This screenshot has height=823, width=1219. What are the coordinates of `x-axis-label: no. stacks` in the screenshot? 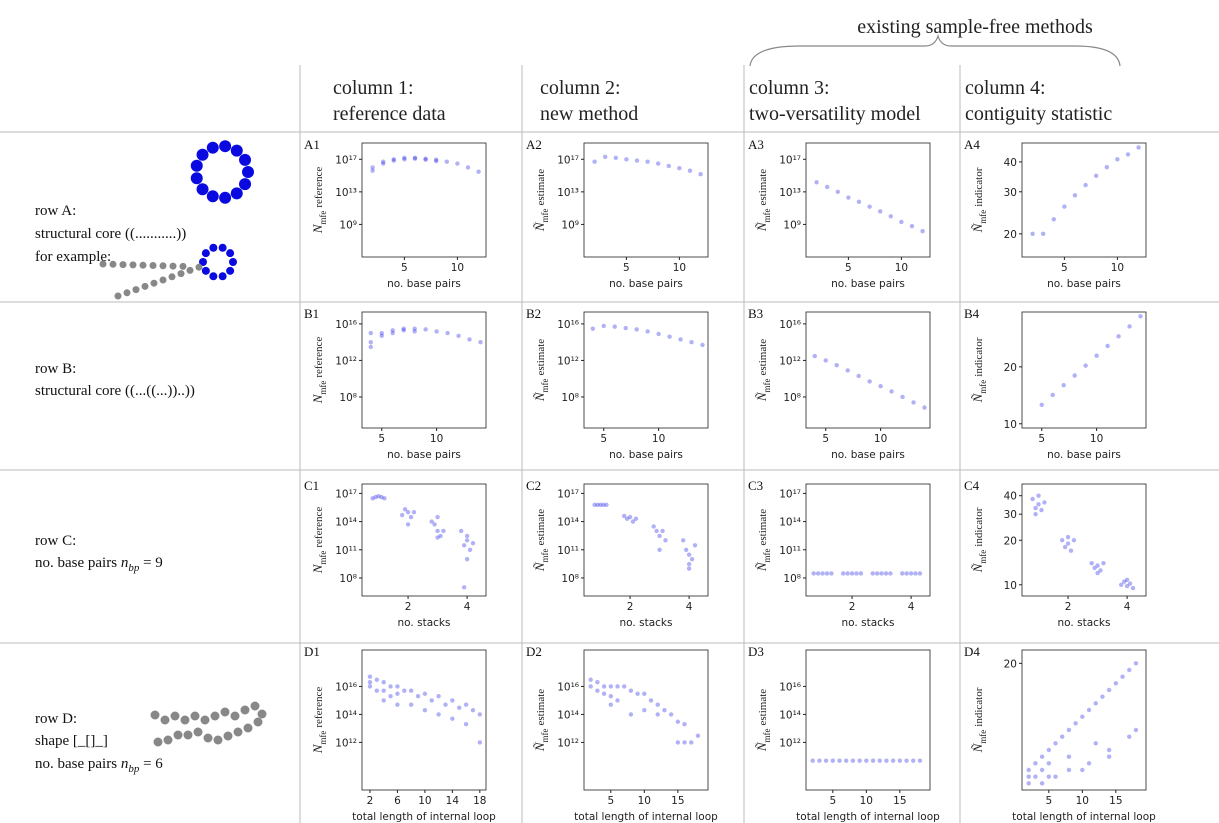 It's located at (868, 623).